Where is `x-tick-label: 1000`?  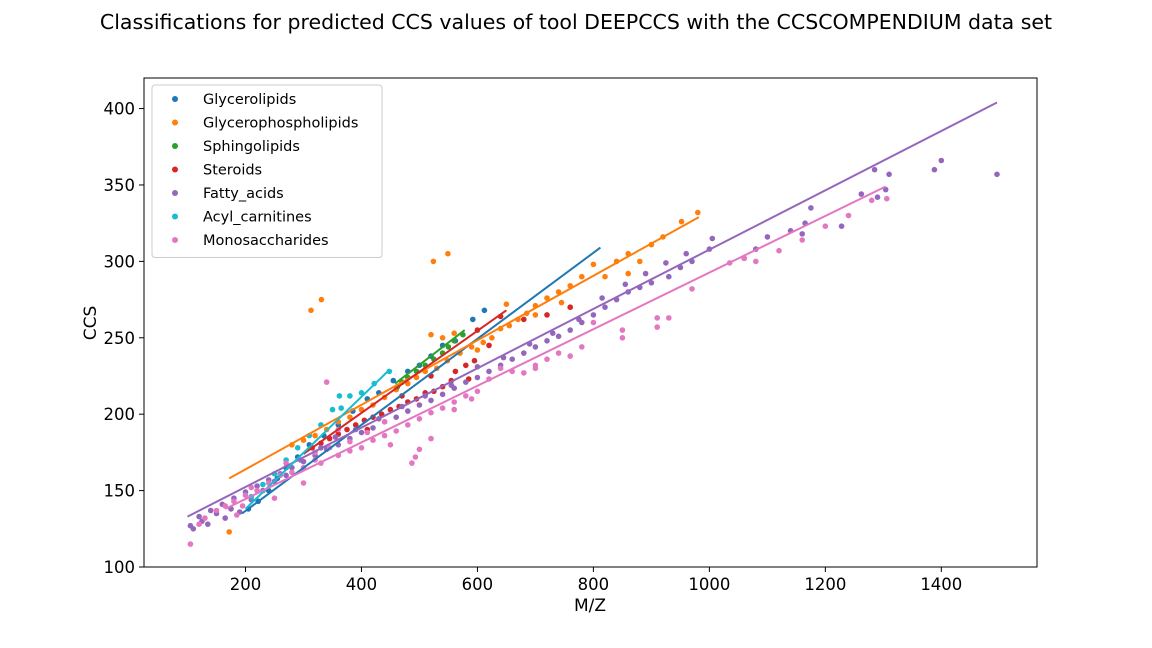
x-tick-label: 1000 is located at coordinates (709, 584).